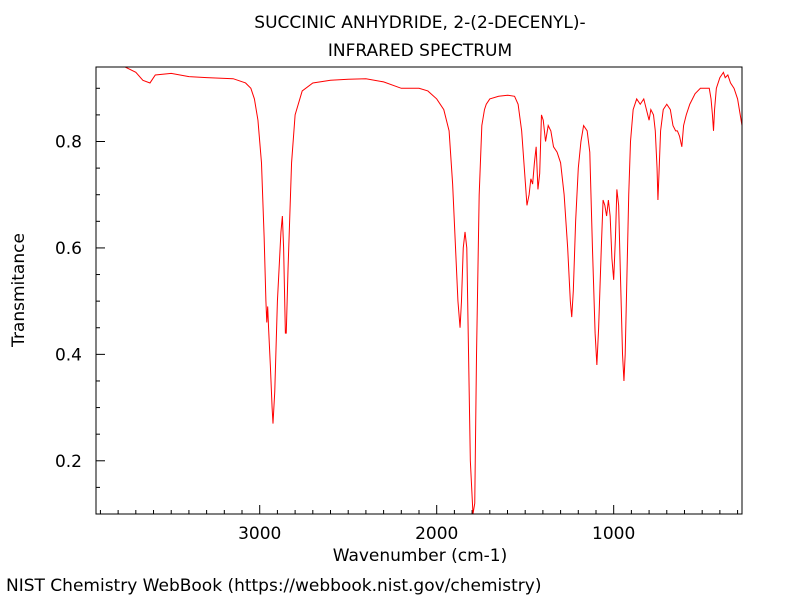 This screenshot has height=600, width=800. What do you see at coordinates (68, 143) in the screenshot?
I see `y-tick-label: 0.8` at bounding box center [68, 143].